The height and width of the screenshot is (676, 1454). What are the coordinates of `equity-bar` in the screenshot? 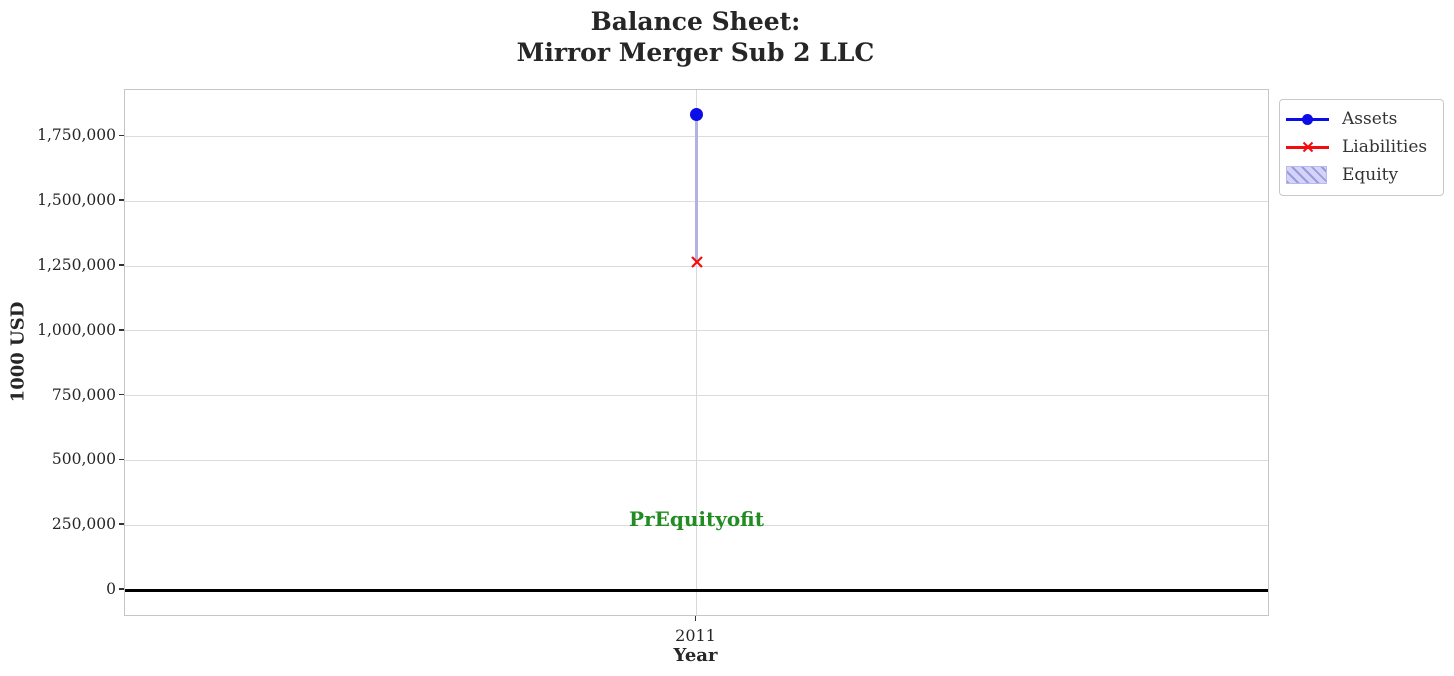 It's located at (696, 188).